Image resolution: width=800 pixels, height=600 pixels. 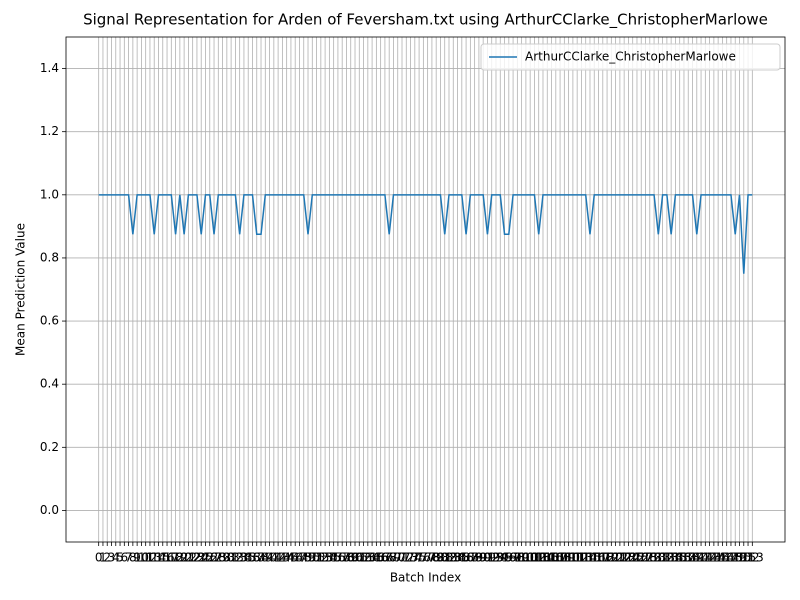 I want to click on x-tick-label: 24, so click(x=201, y=558).